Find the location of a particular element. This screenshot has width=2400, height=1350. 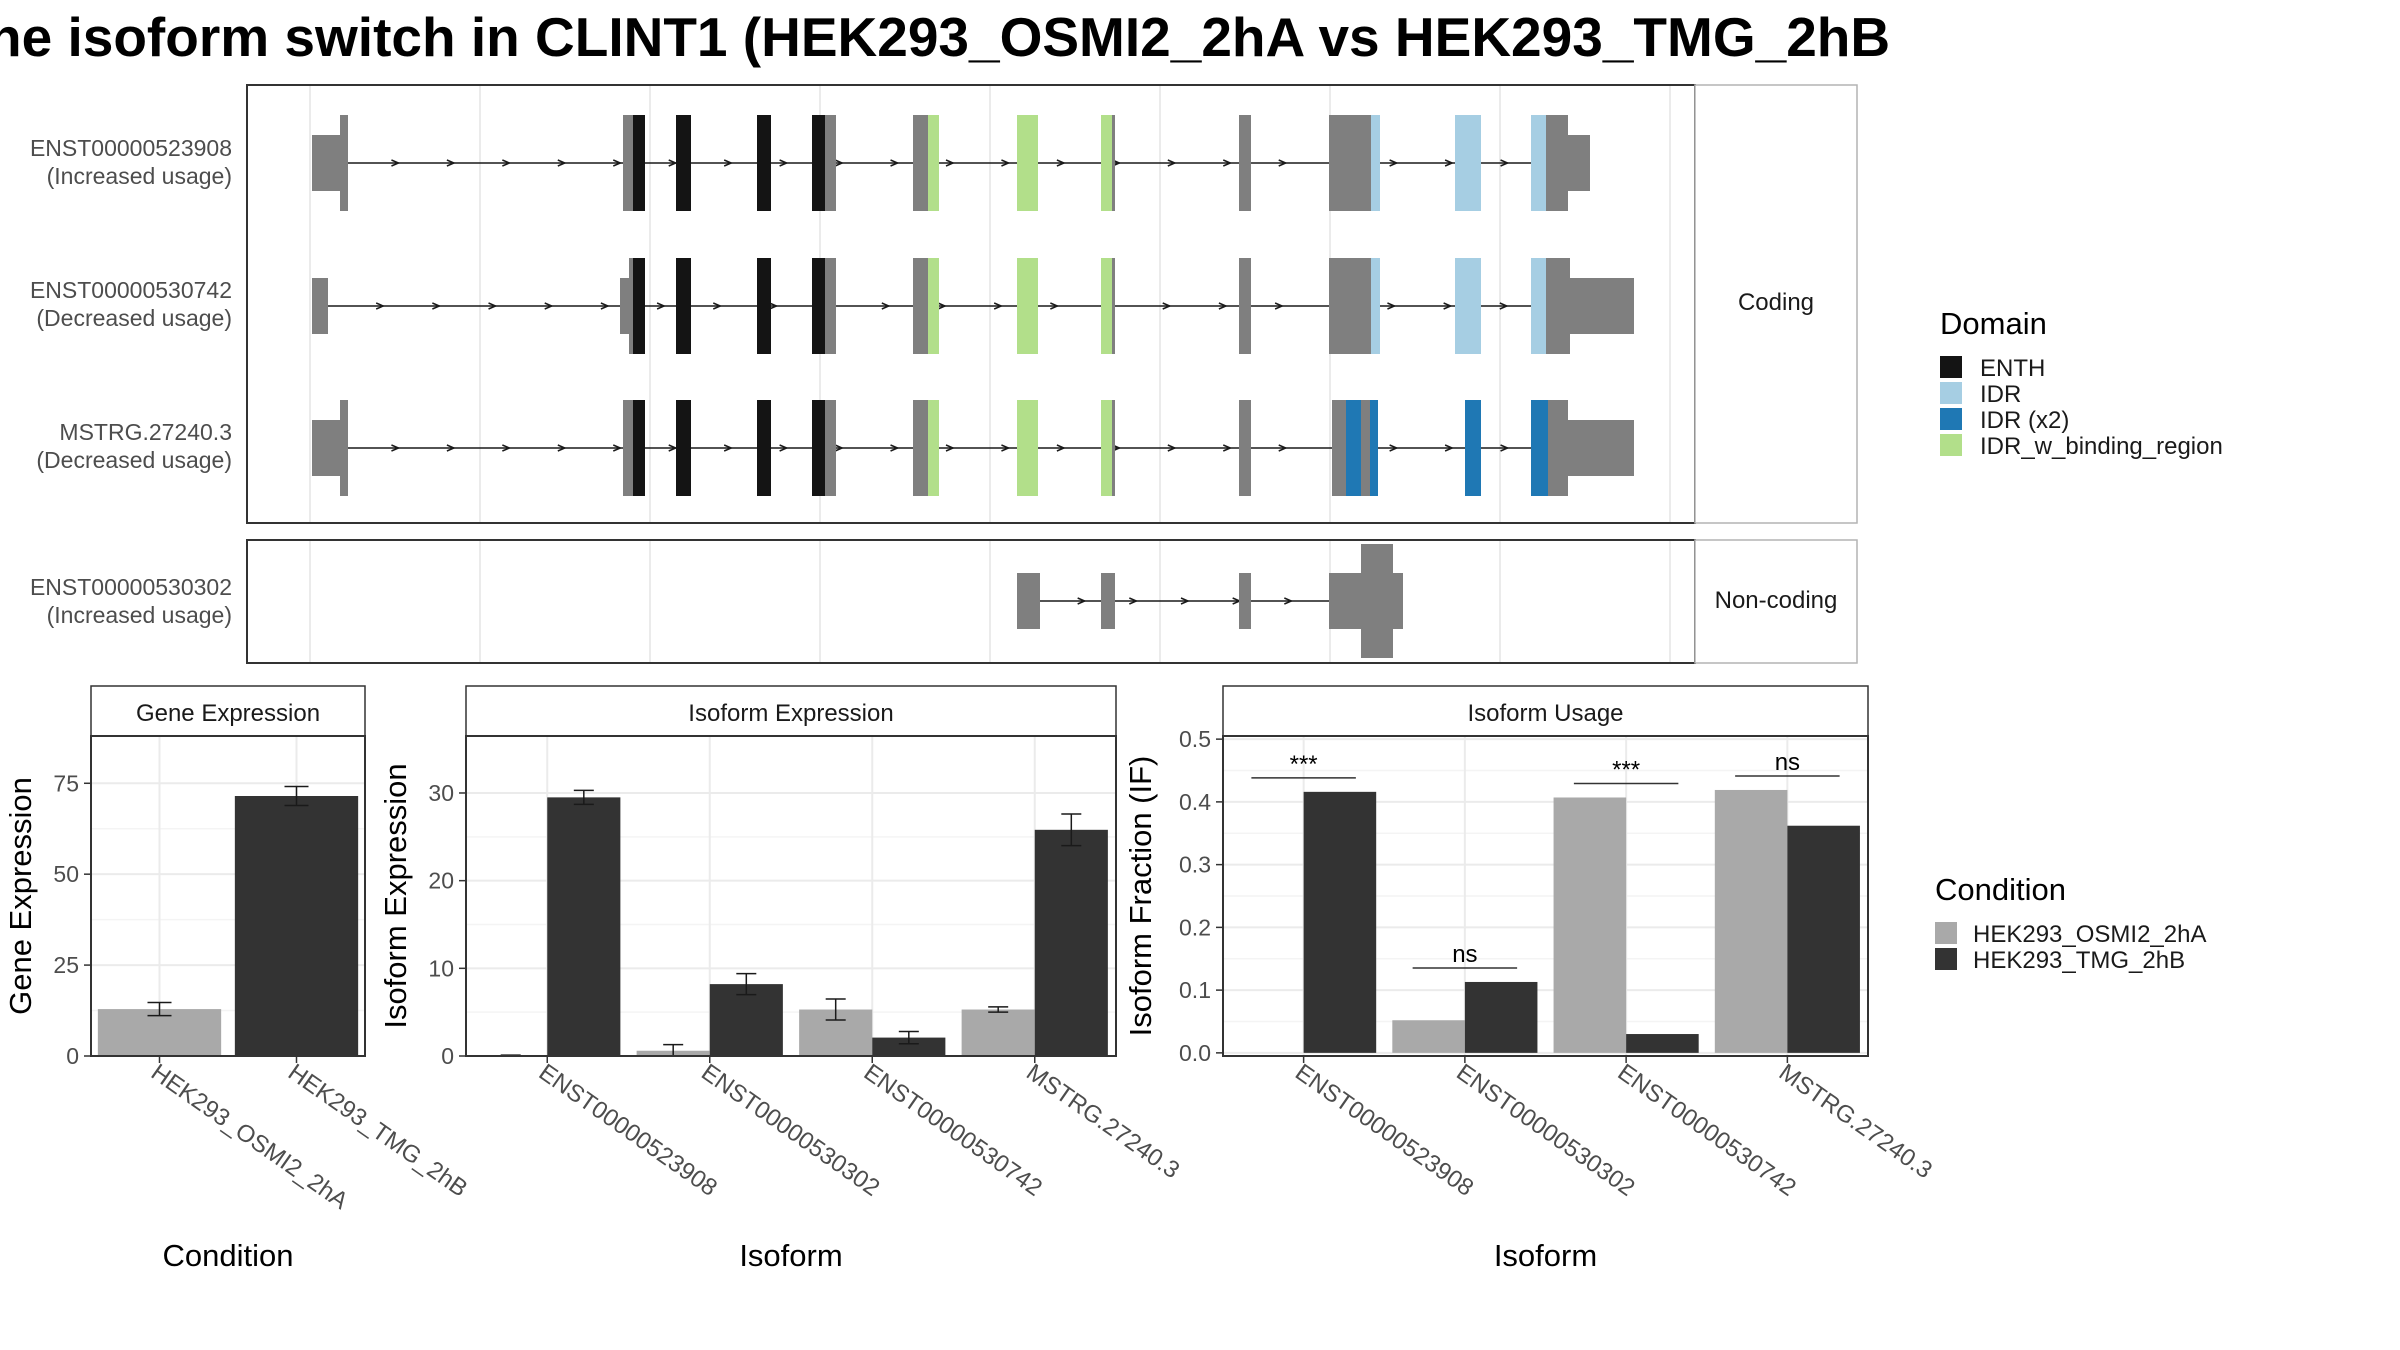

significance-label: ns is located at coordinates (1464, 954).